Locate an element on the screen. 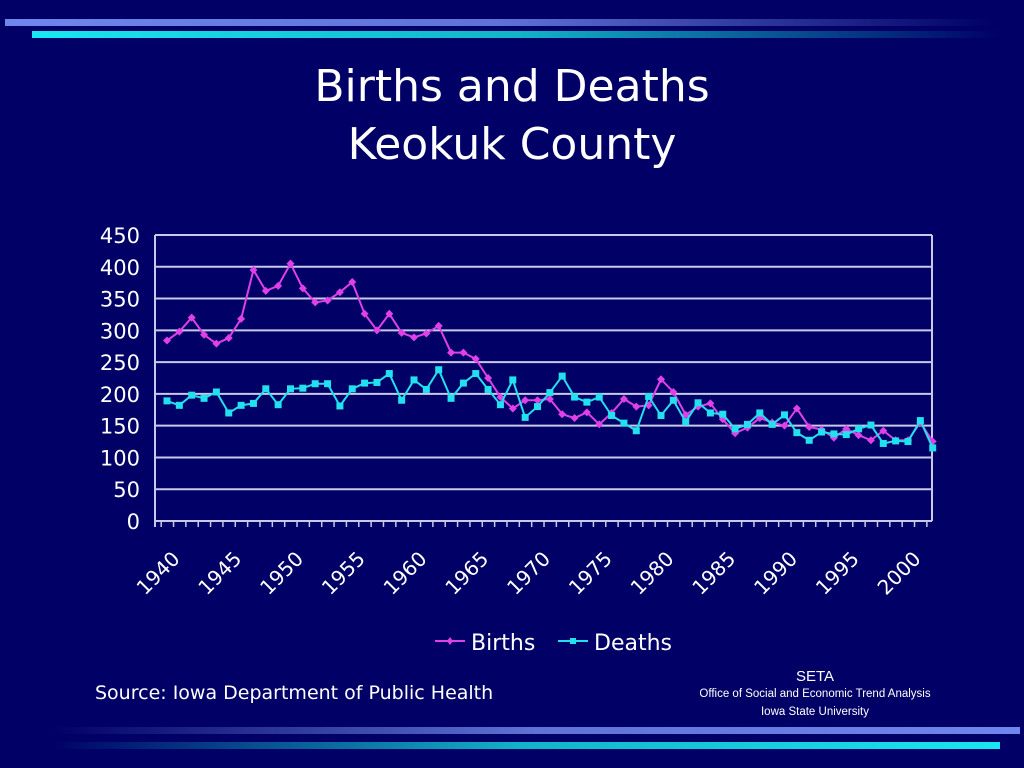  legend-item-deaths: Deaths is located at coordinates (615, 643).